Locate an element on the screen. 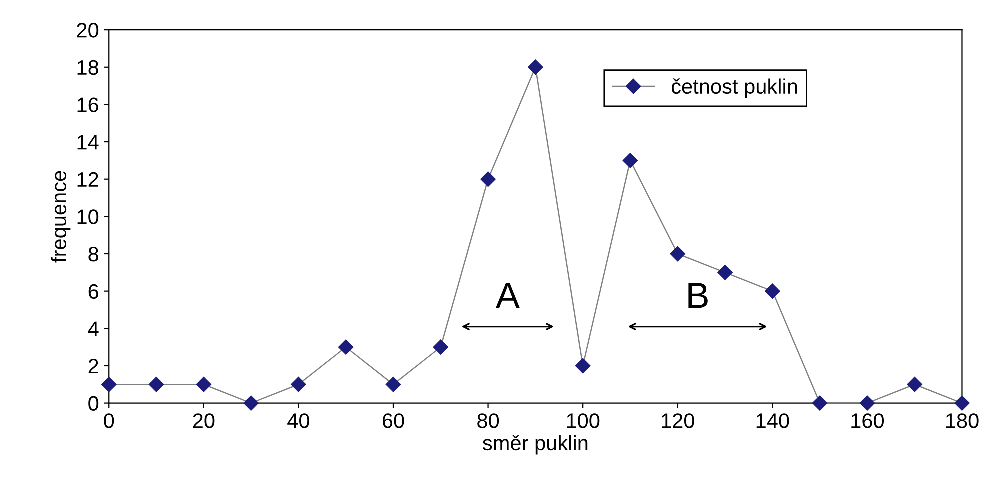 This screenshot has height=501, width=992. y-tick-label: 2 is located at coordinates (93, 366).